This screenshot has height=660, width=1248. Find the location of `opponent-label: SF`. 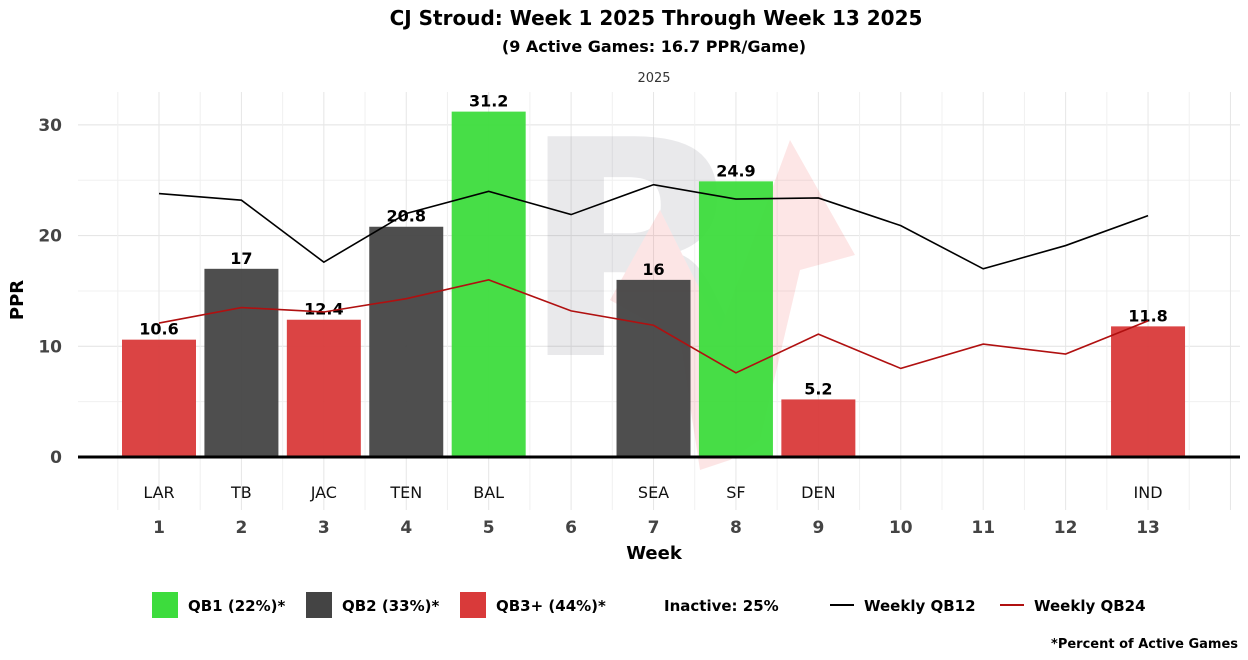

opponent-label: SF is located at coordinates (735, 492).